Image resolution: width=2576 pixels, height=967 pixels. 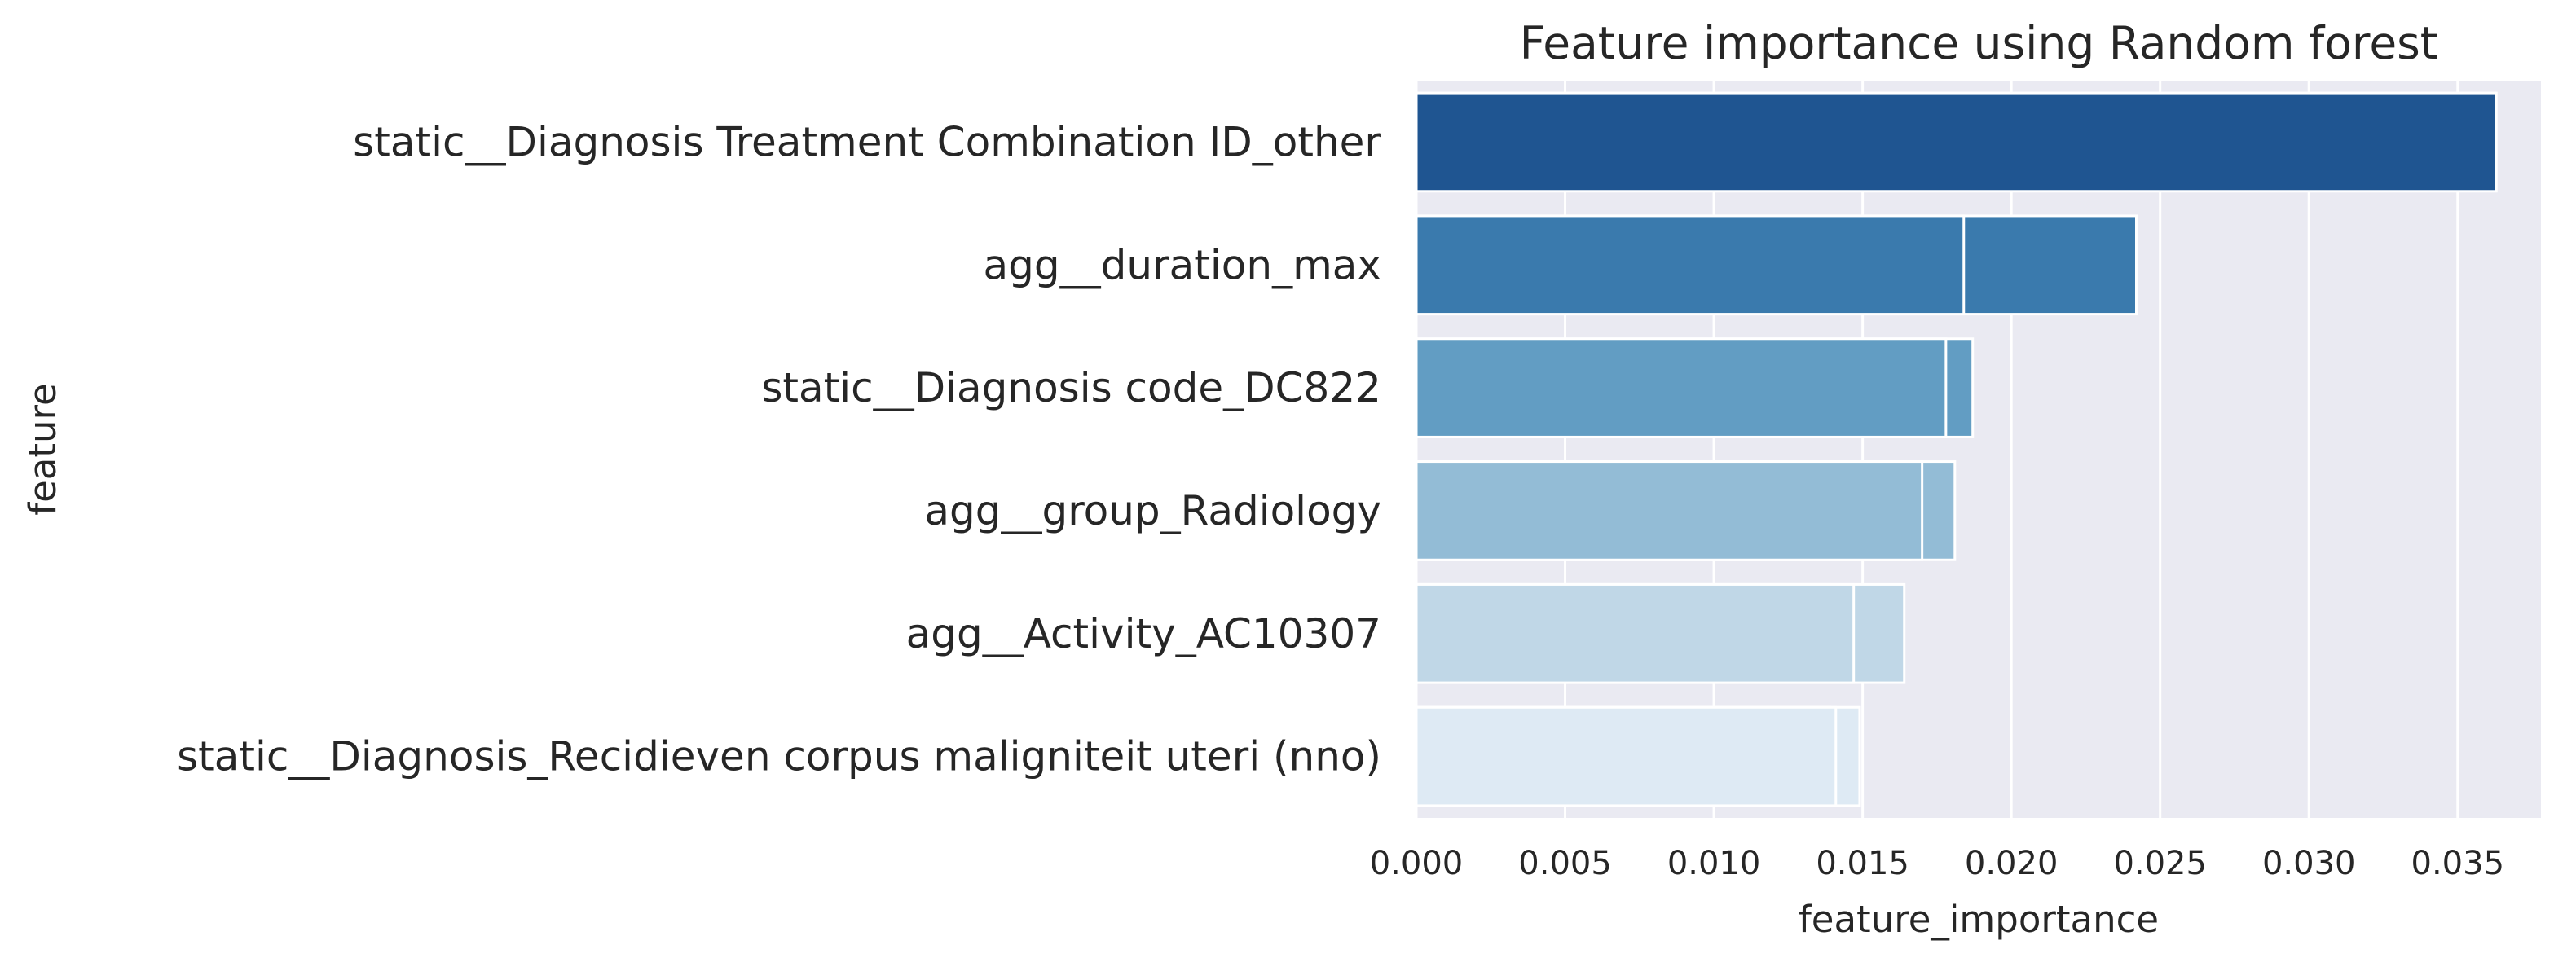 I want to click on x-tick-label-5: 0.025, so click(x=2160, y=864).